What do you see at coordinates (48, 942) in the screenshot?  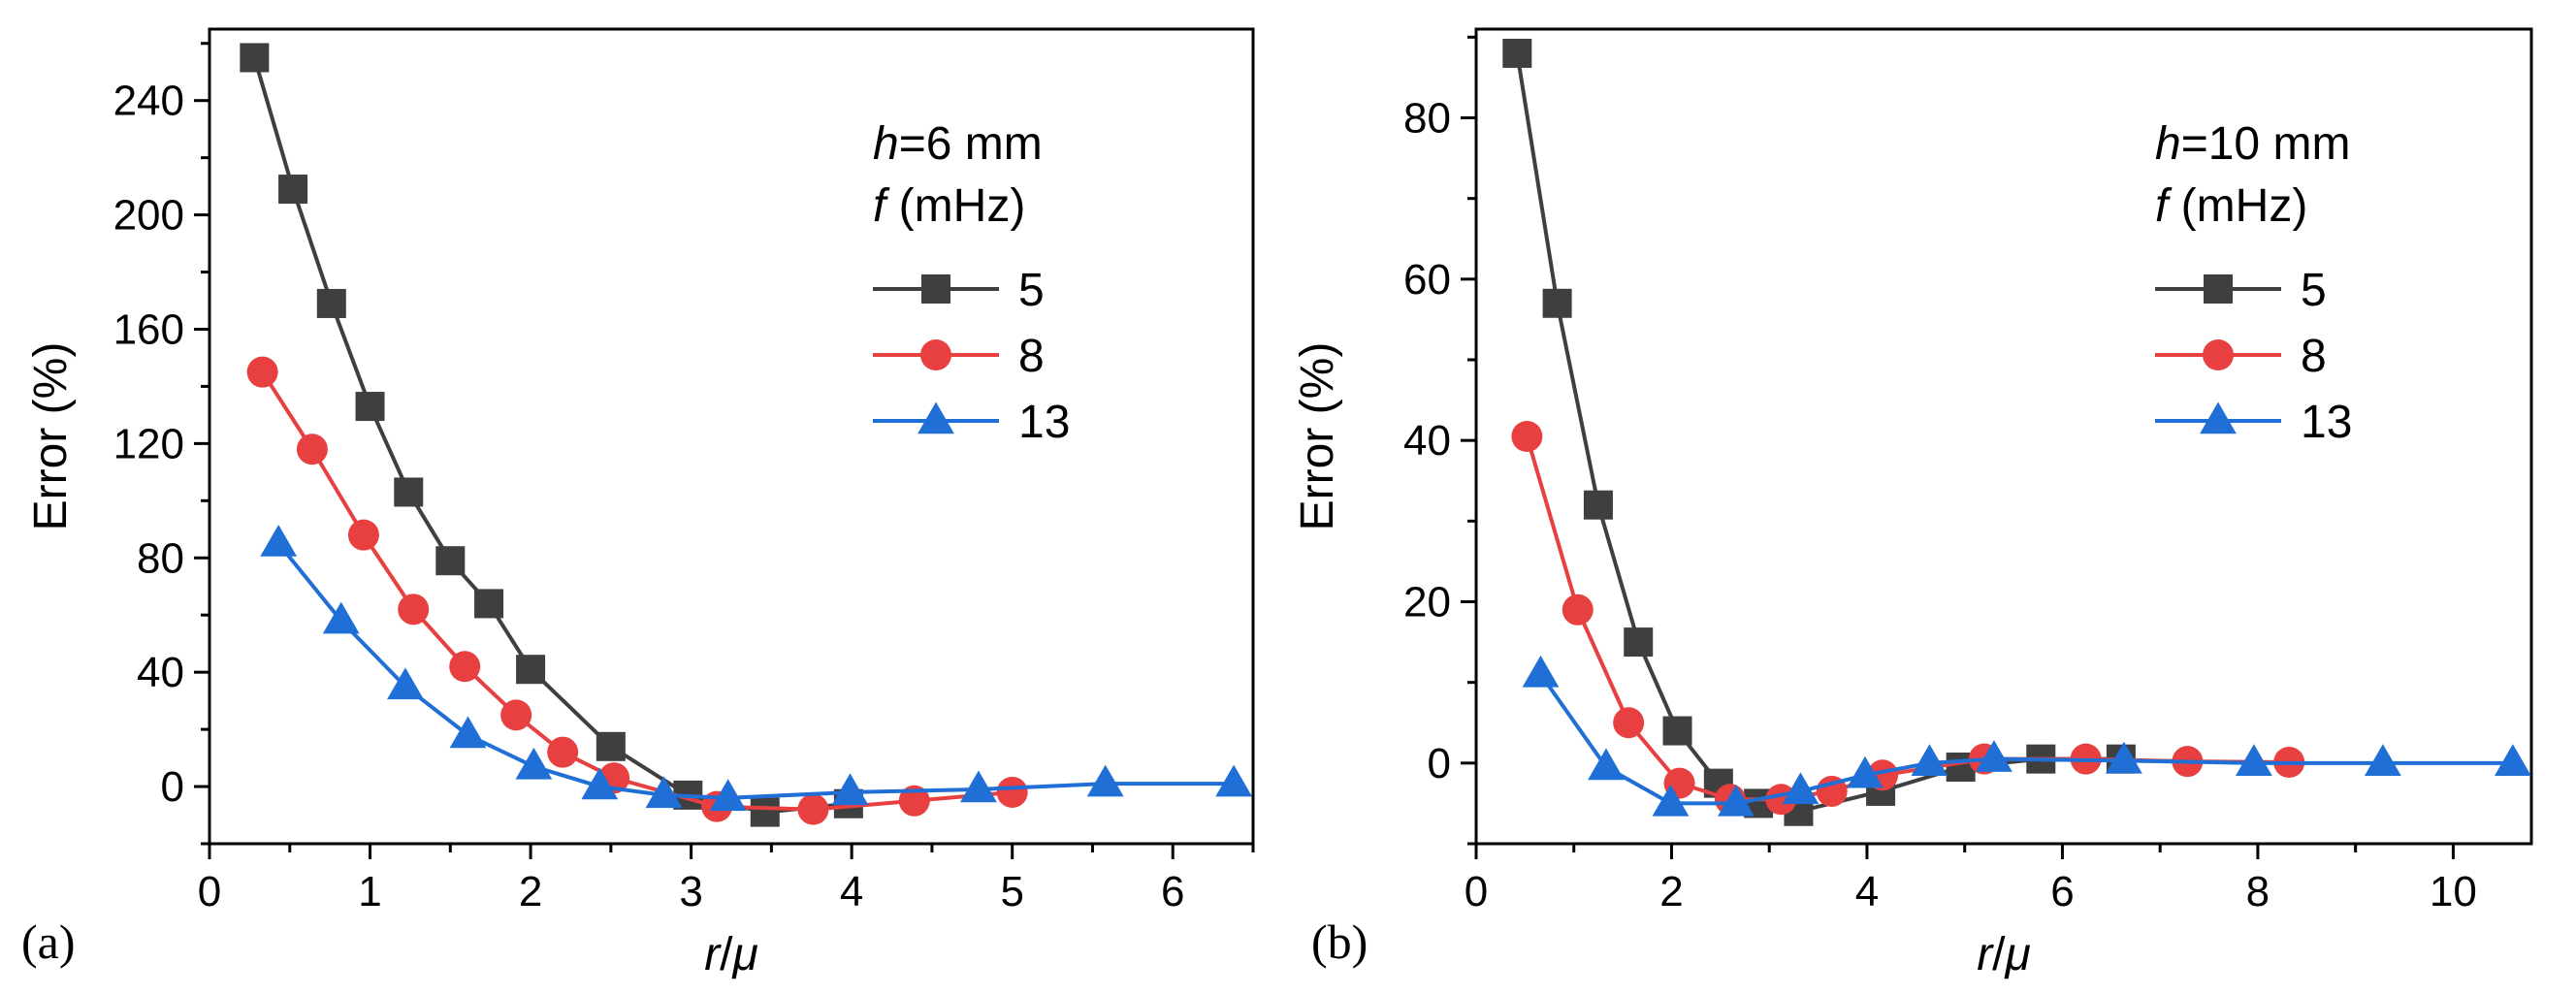 I see `panel-label: (a)` at bounding box center [48, 942].